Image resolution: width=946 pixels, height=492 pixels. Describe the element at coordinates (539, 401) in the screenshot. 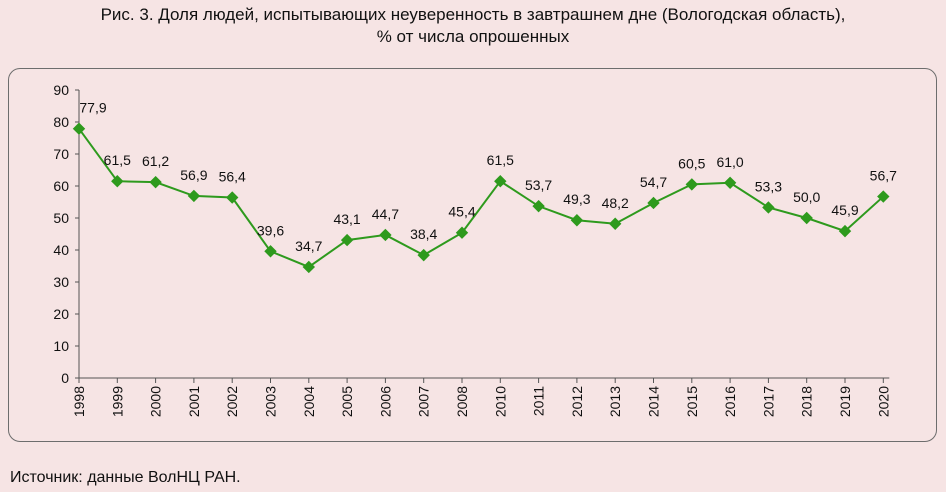

I see `x-tick-label: 2011` at that location.